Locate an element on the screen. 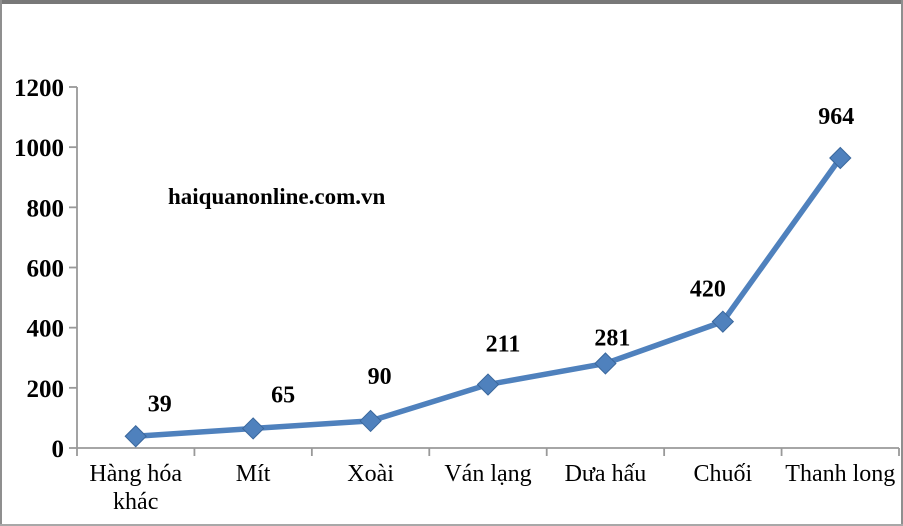 The image size is (903, 526). data-point-label: 211 is located at coordinates (503, 345).